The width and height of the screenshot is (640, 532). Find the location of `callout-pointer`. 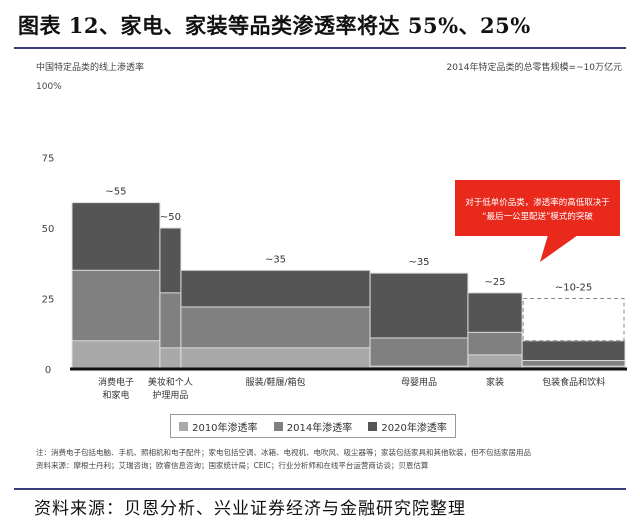

callout-pointer is located at coordinates (559, 248).